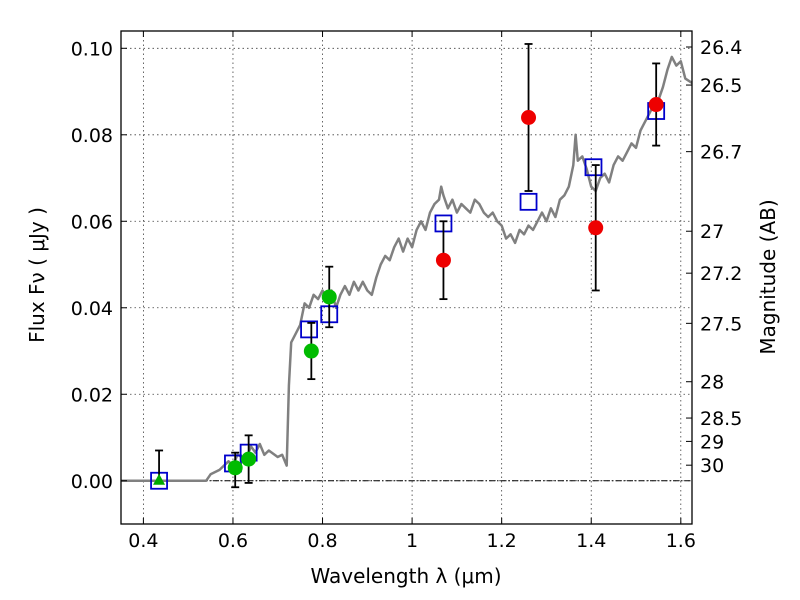  I want to click on y-tick-label: 0.10, so click(92, 49).